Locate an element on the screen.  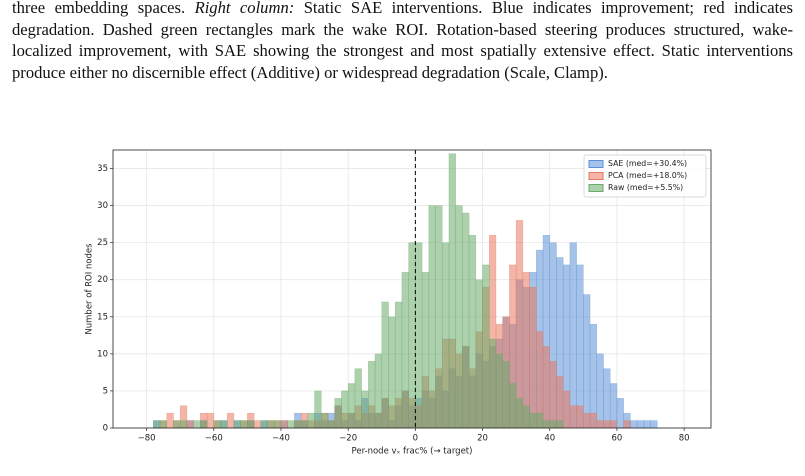
y-tick-label: 20 is located at coordinates (102, 280).